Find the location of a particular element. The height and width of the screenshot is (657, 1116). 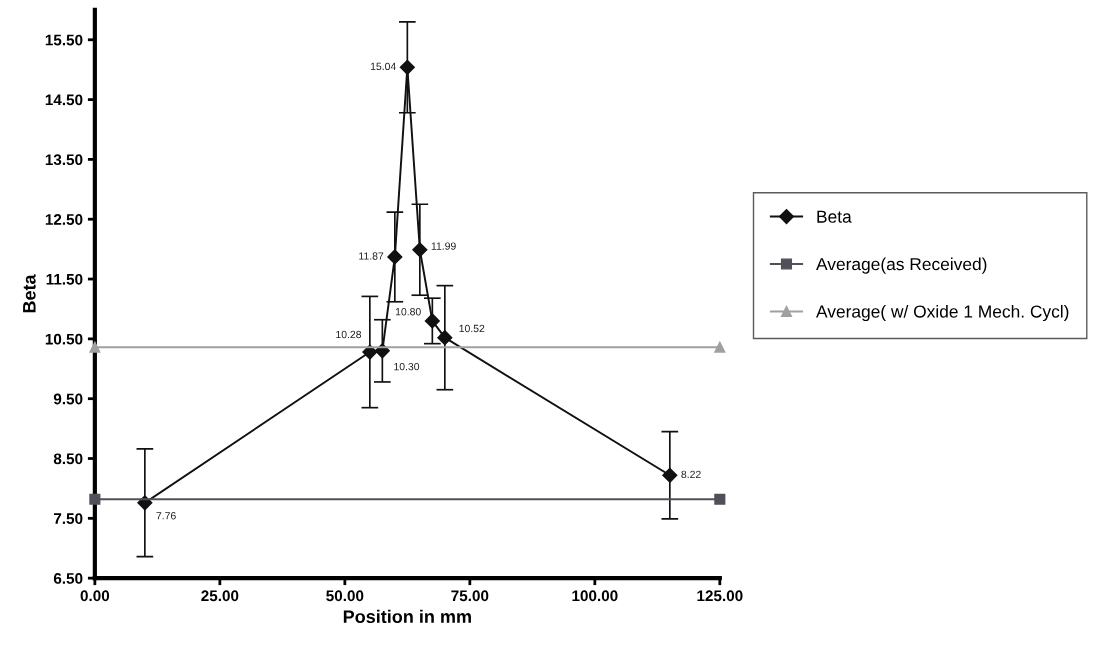

data-label: 8.22 is located at coordinates (691, 474).